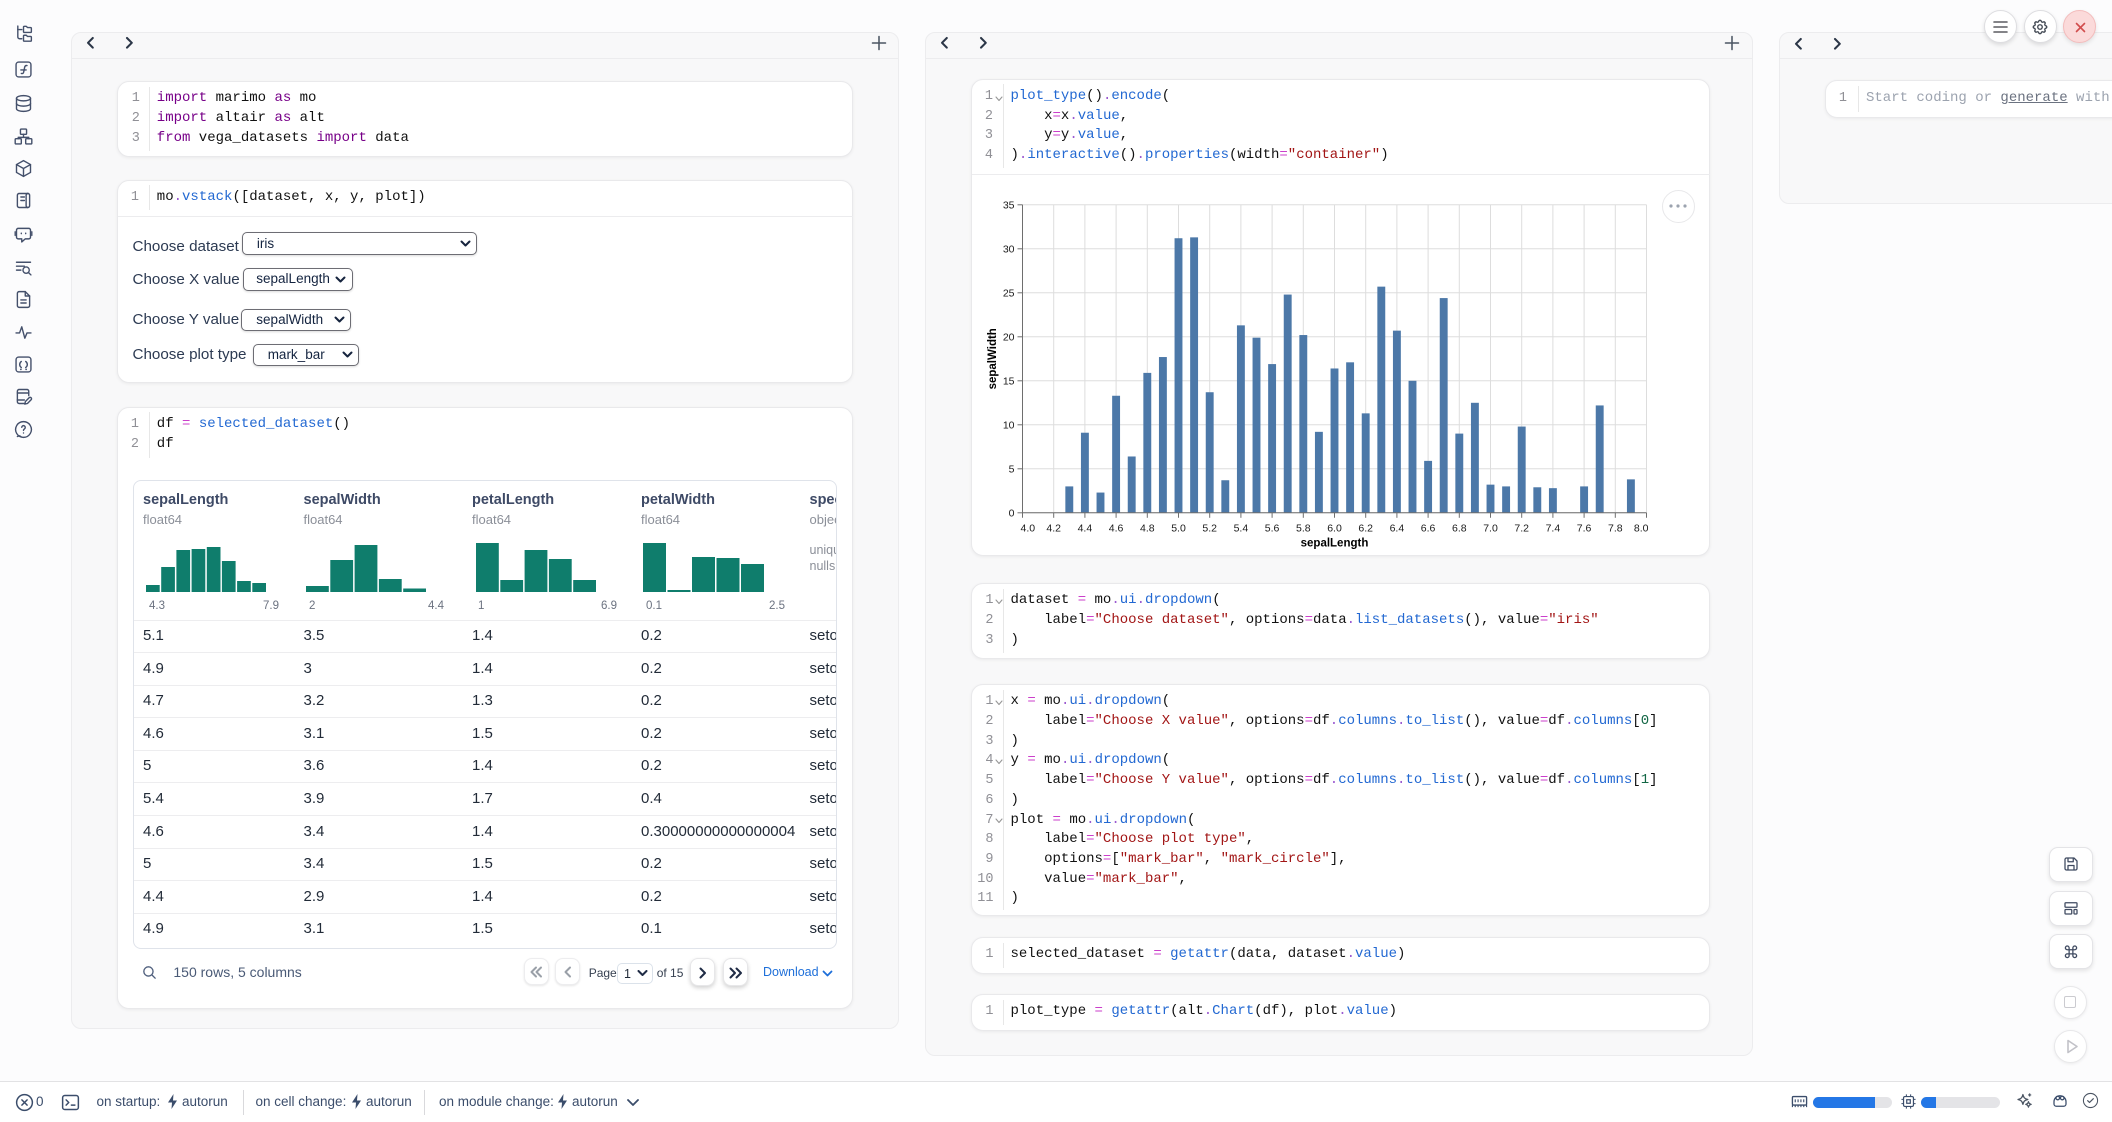 This screenshot has height=1122, width=2112. Describe the element at coordinates (1459, 528) in the screenshot. I see `svg-text: 6.8` at that location.